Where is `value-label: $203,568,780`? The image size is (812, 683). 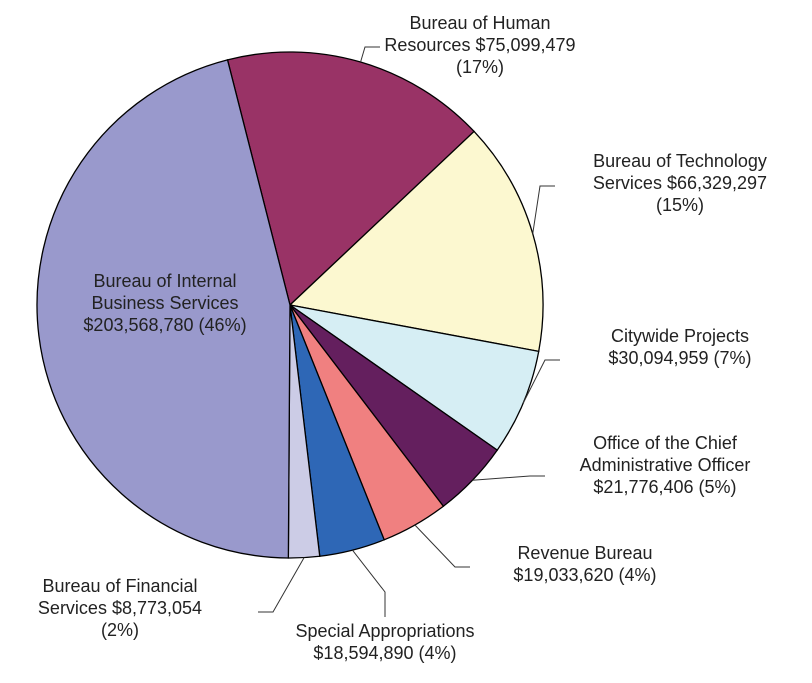 value-label: $203,568,780 is located at coordinates (138, 325).